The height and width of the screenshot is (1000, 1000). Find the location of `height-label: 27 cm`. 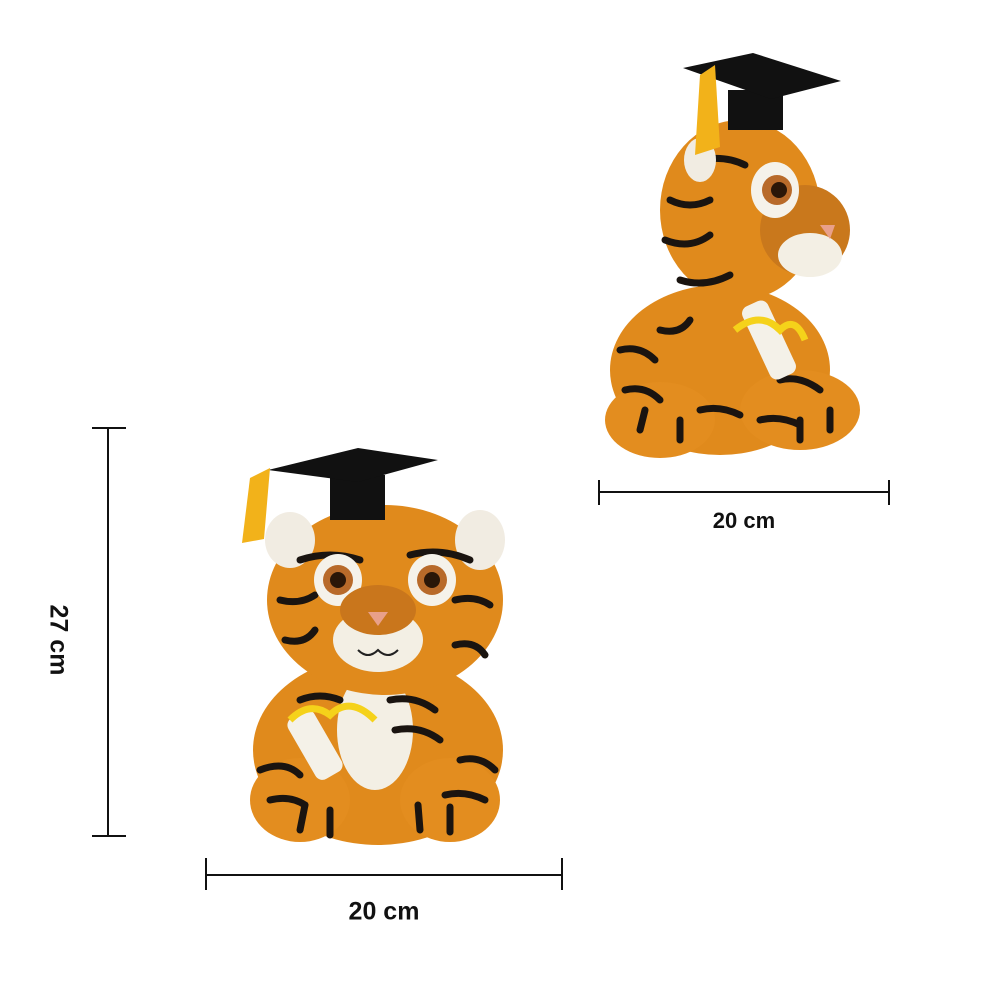

height-label: 27 cm is located at coordinates (58, 640).